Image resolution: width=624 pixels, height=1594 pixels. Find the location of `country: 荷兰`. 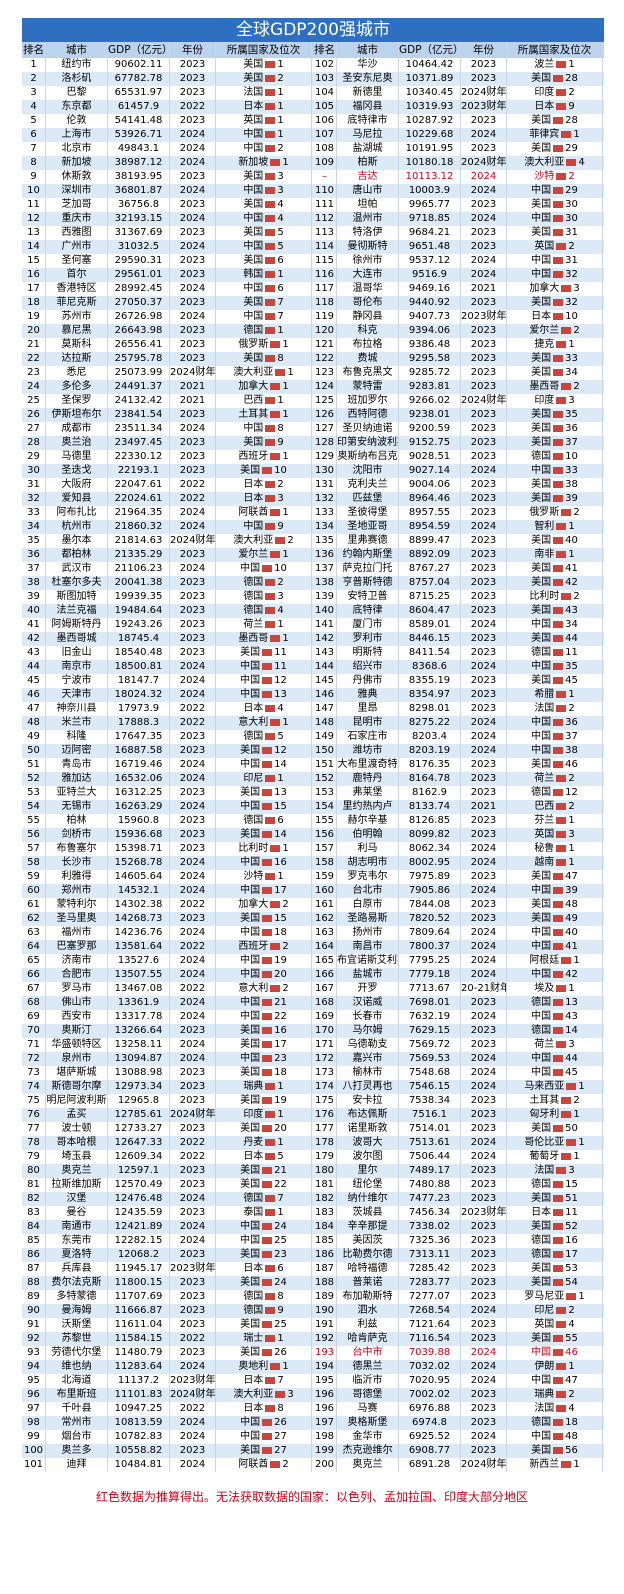

country: 荷兰 is located at coordinates (253, 624).